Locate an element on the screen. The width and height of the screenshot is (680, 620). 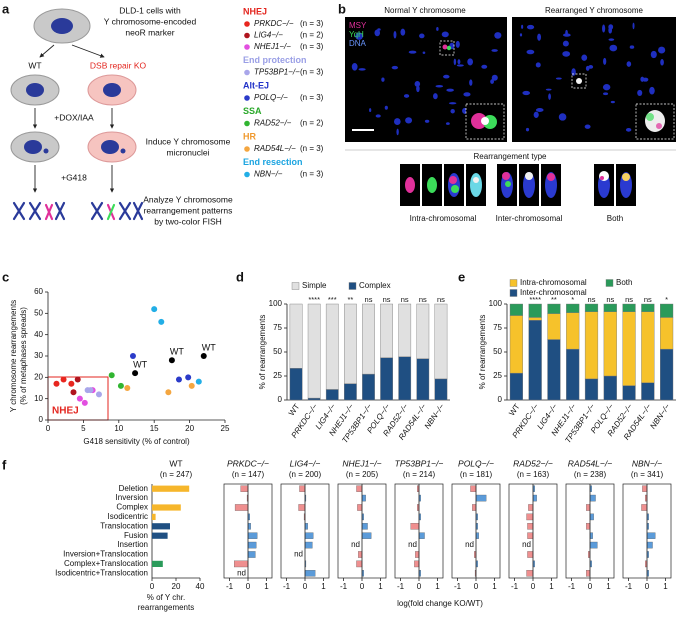
chart-title: NBN−/− is located at coordinates (647, 463).